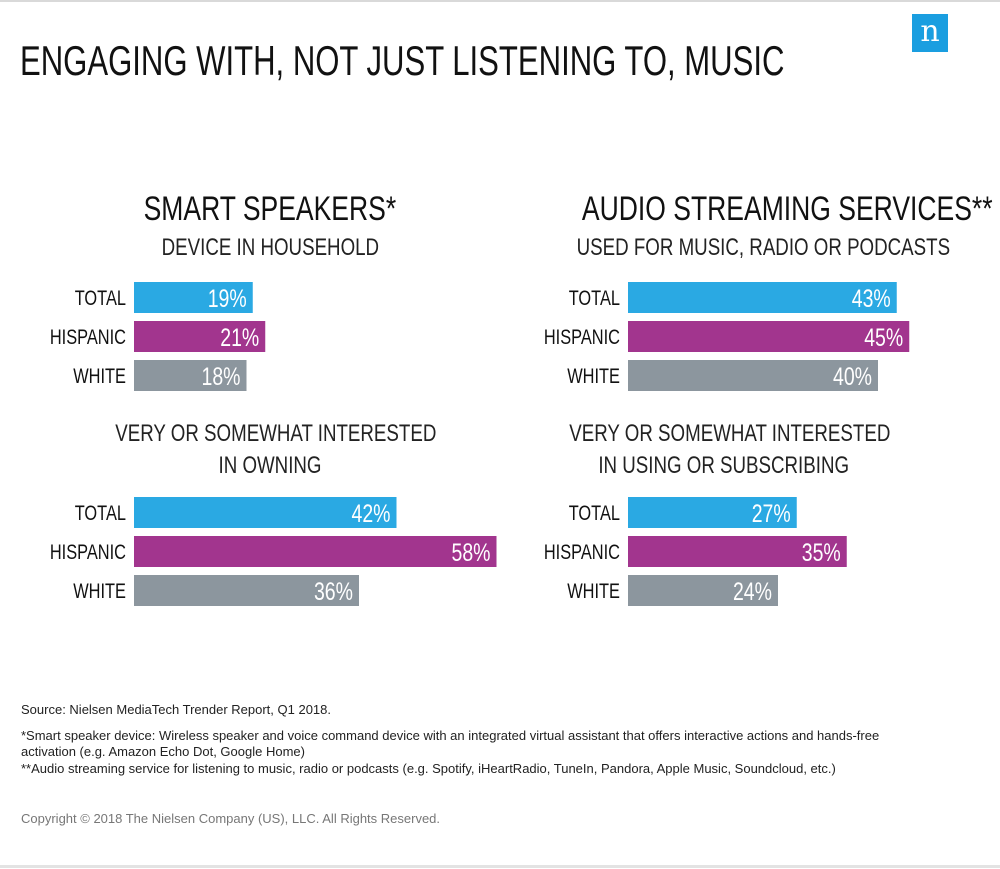  Describe the element at coordinates (270, 209) in the screenshot. I see `chart-title-smart-speakers: SMART SPEAKERS*` at that location.